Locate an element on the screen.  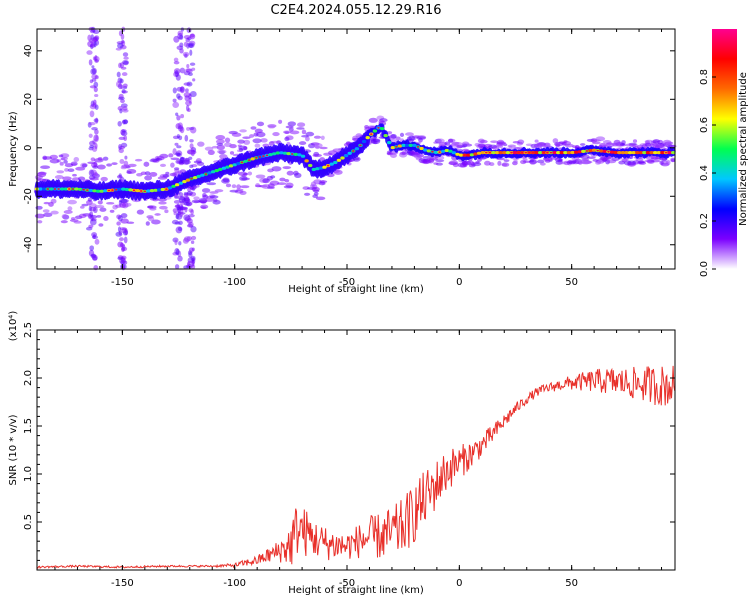
snr-multiplier: (x10⁴) is located at coordinates (13, 326).